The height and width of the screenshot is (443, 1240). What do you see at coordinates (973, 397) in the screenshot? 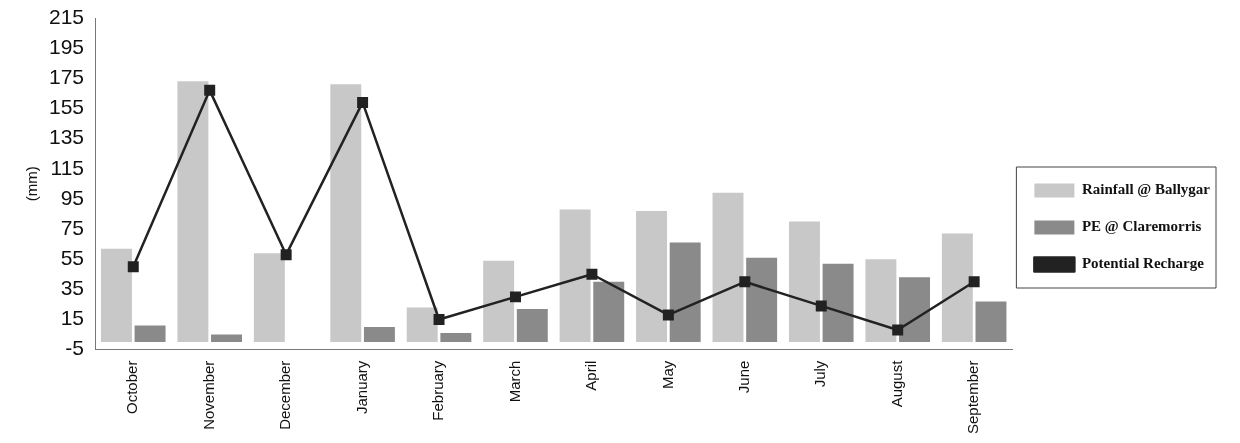
I see `x-tick-label: September` at bounding box center [973, 397].